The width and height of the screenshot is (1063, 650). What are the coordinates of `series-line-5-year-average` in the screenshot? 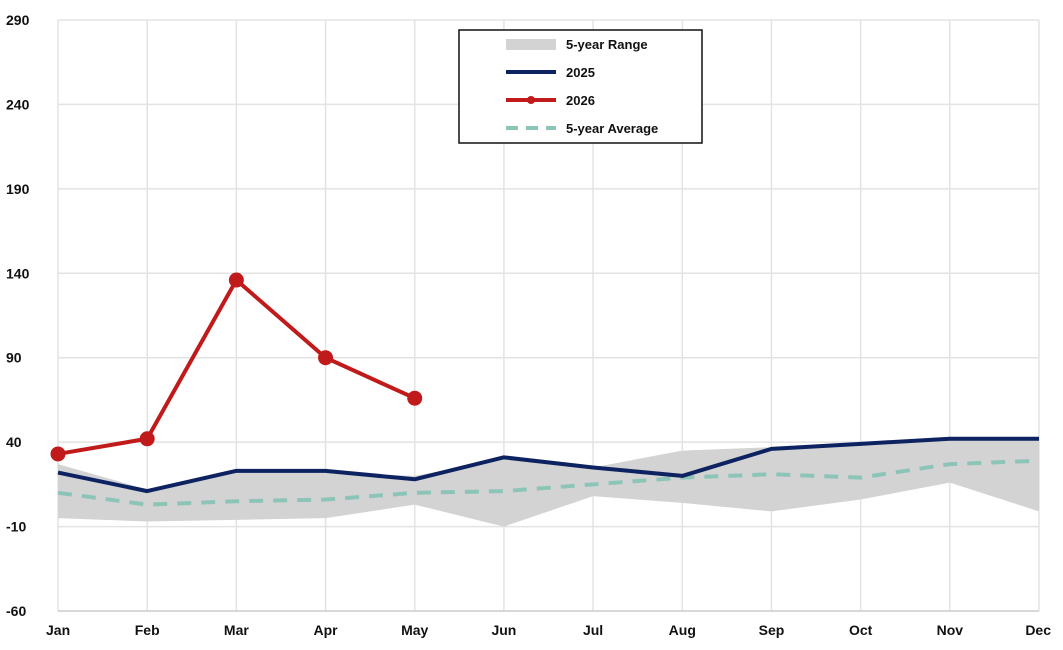 It's located at (548, 482).